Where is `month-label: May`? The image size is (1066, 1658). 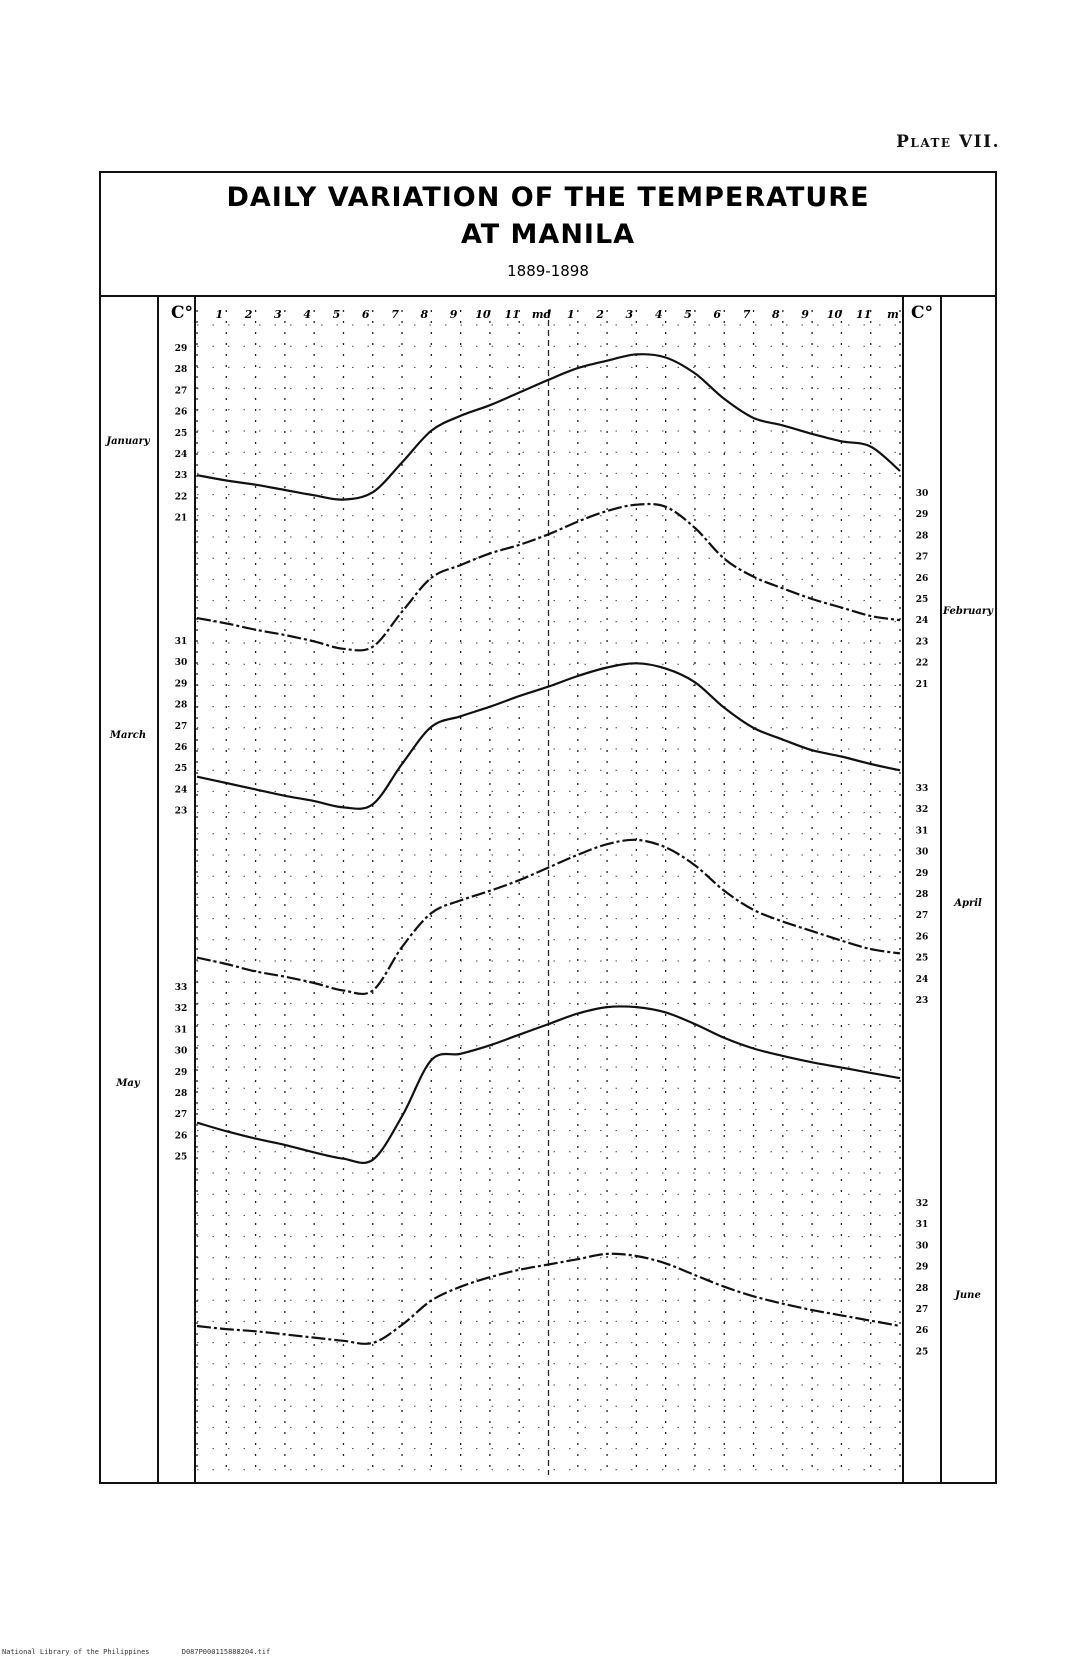 month-label: May is located at coordinates (128, 1083).